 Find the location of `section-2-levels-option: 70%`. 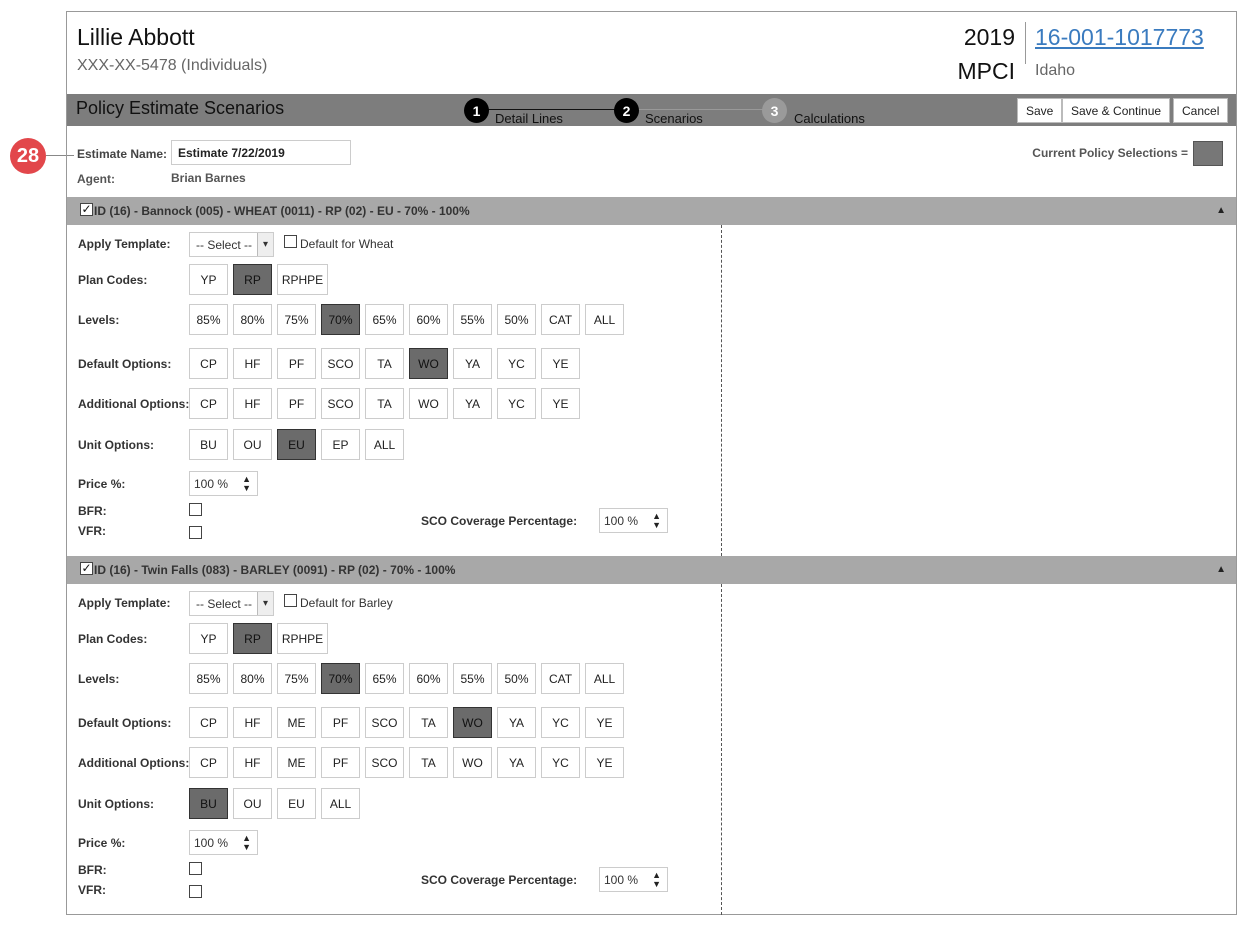

section-2-levels-option: 70% is located at coordinates (340, 678).